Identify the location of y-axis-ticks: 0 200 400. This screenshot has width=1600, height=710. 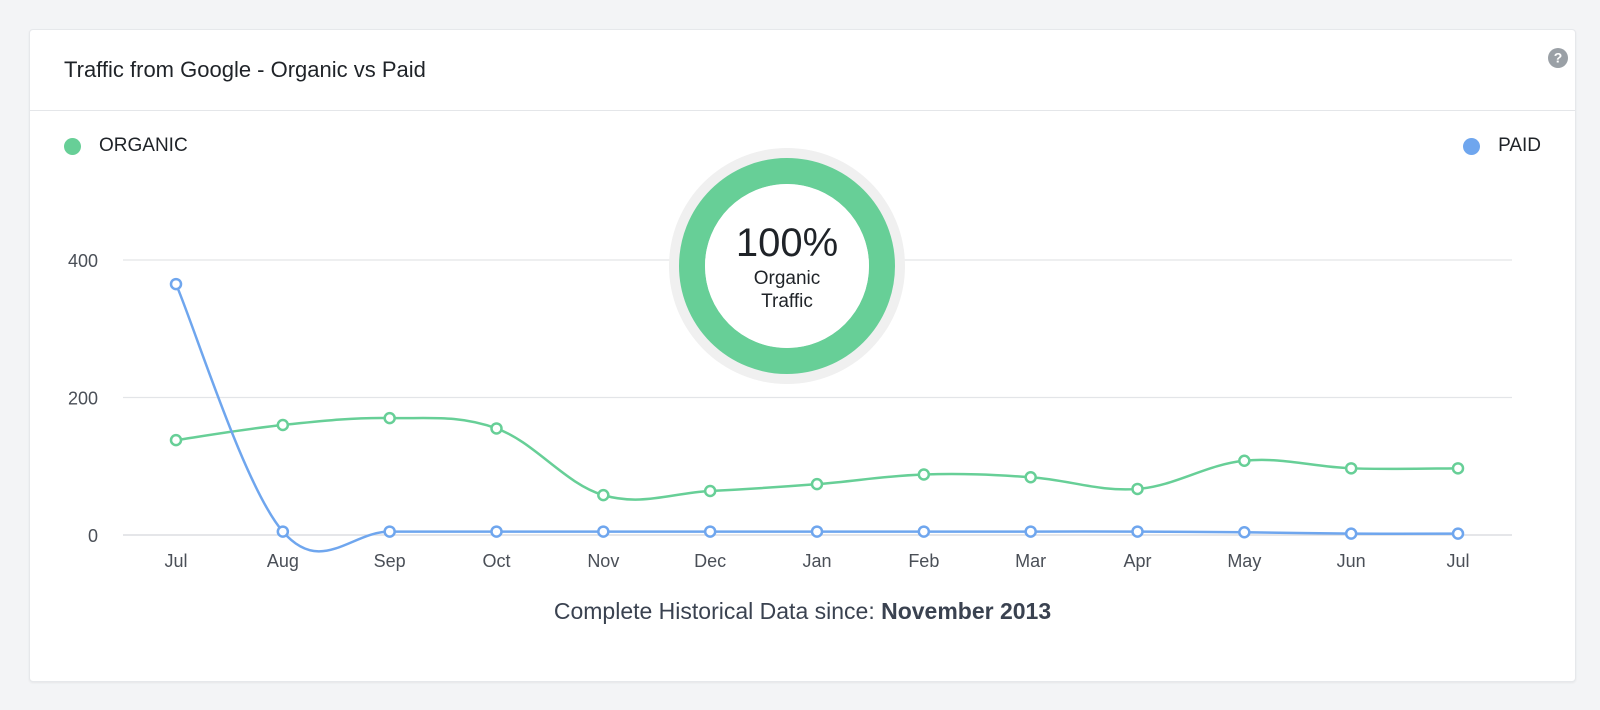
(83, 398).